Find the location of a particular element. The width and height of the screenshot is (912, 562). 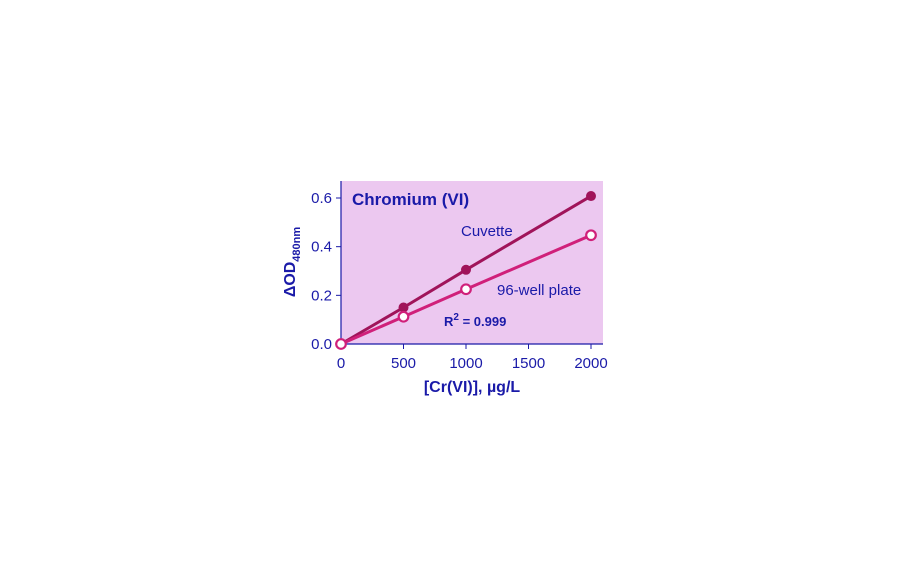

svg-text: ΔOD480nm is located at coordinates (292, 262).